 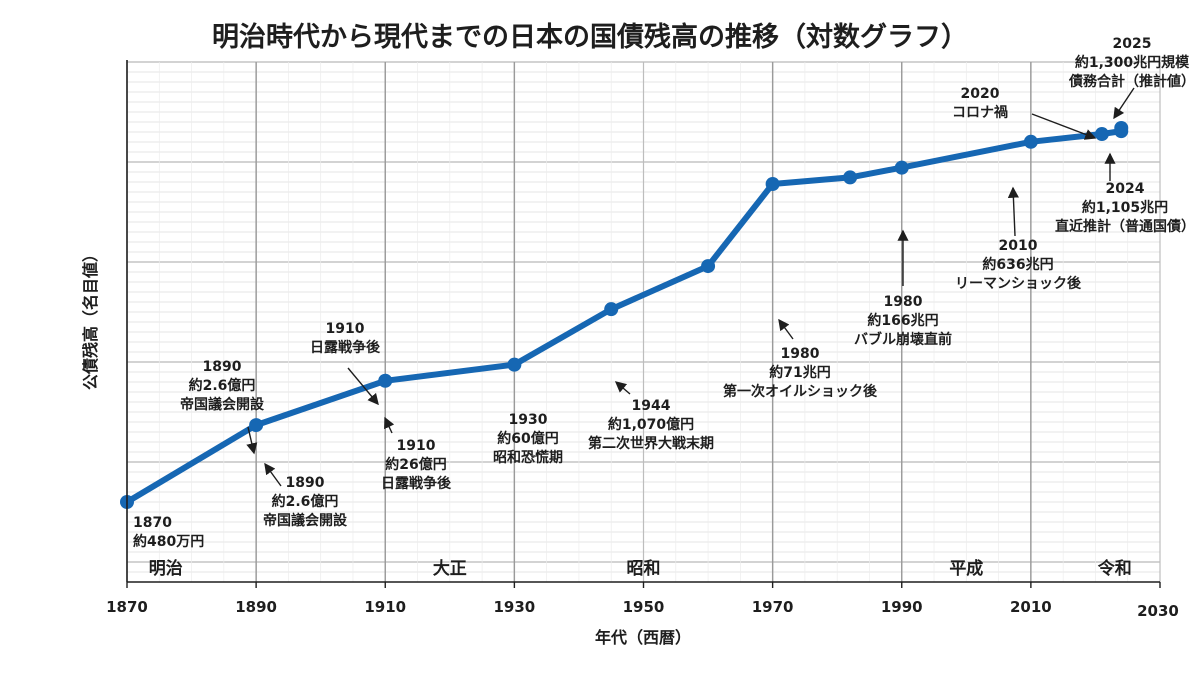 What do you see at coordinates (1158, 611) in the screenshot?
I see `x-tick-label: 2030` at bounding box center [1158, 611].